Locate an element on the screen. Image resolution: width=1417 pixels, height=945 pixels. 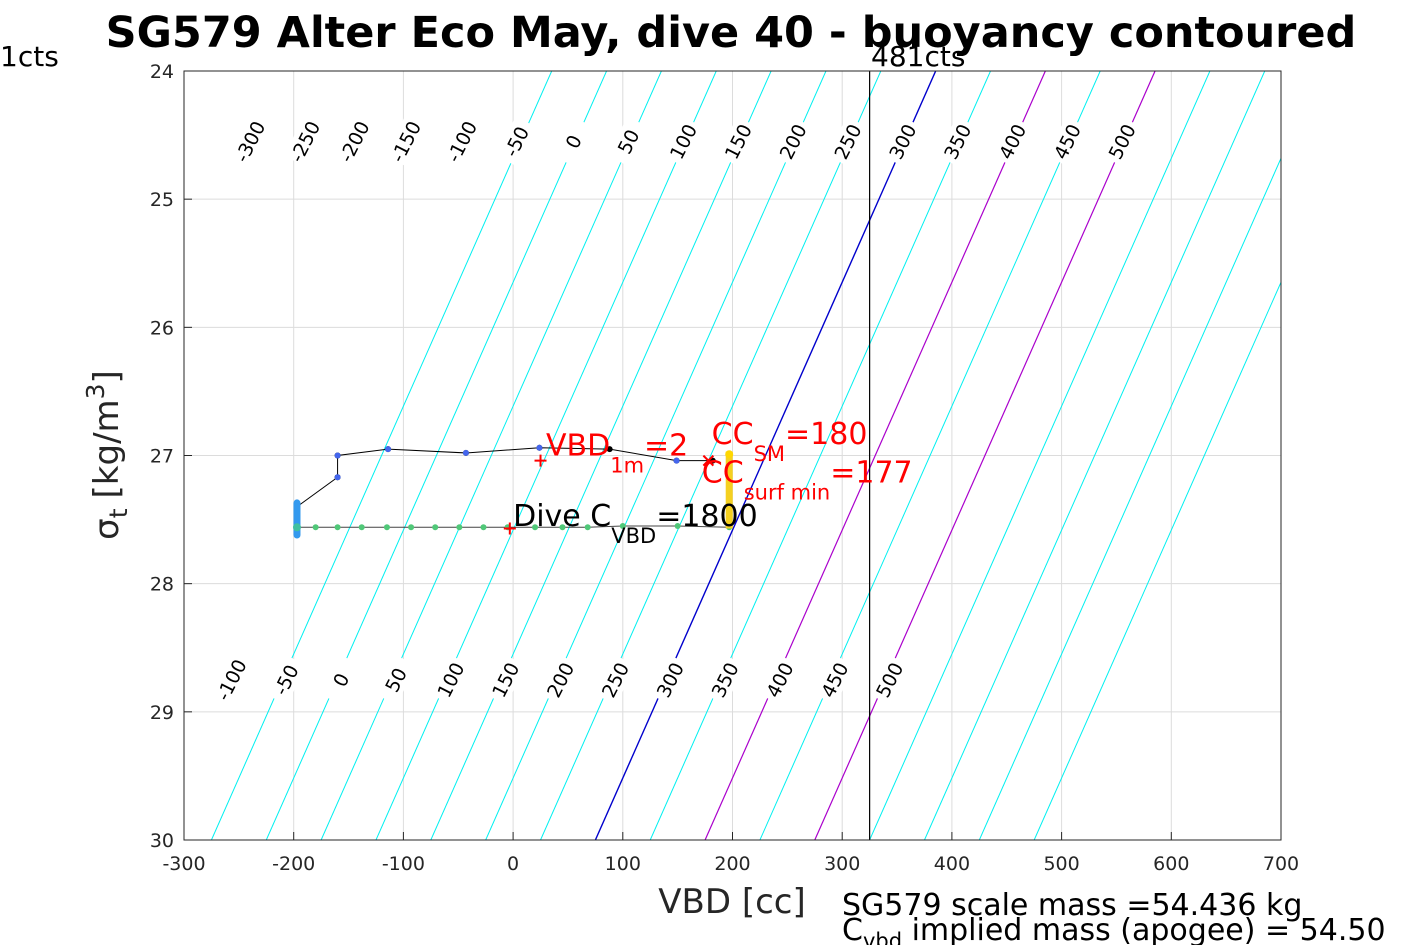
markers is located at coordinates (618, 492).